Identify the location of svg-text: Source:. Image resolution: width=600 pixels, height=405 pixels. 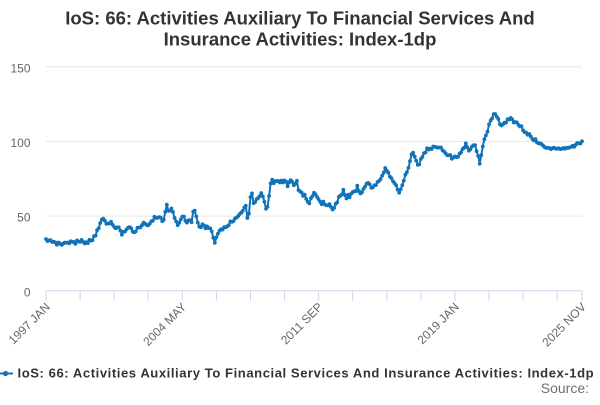
(565, 388).